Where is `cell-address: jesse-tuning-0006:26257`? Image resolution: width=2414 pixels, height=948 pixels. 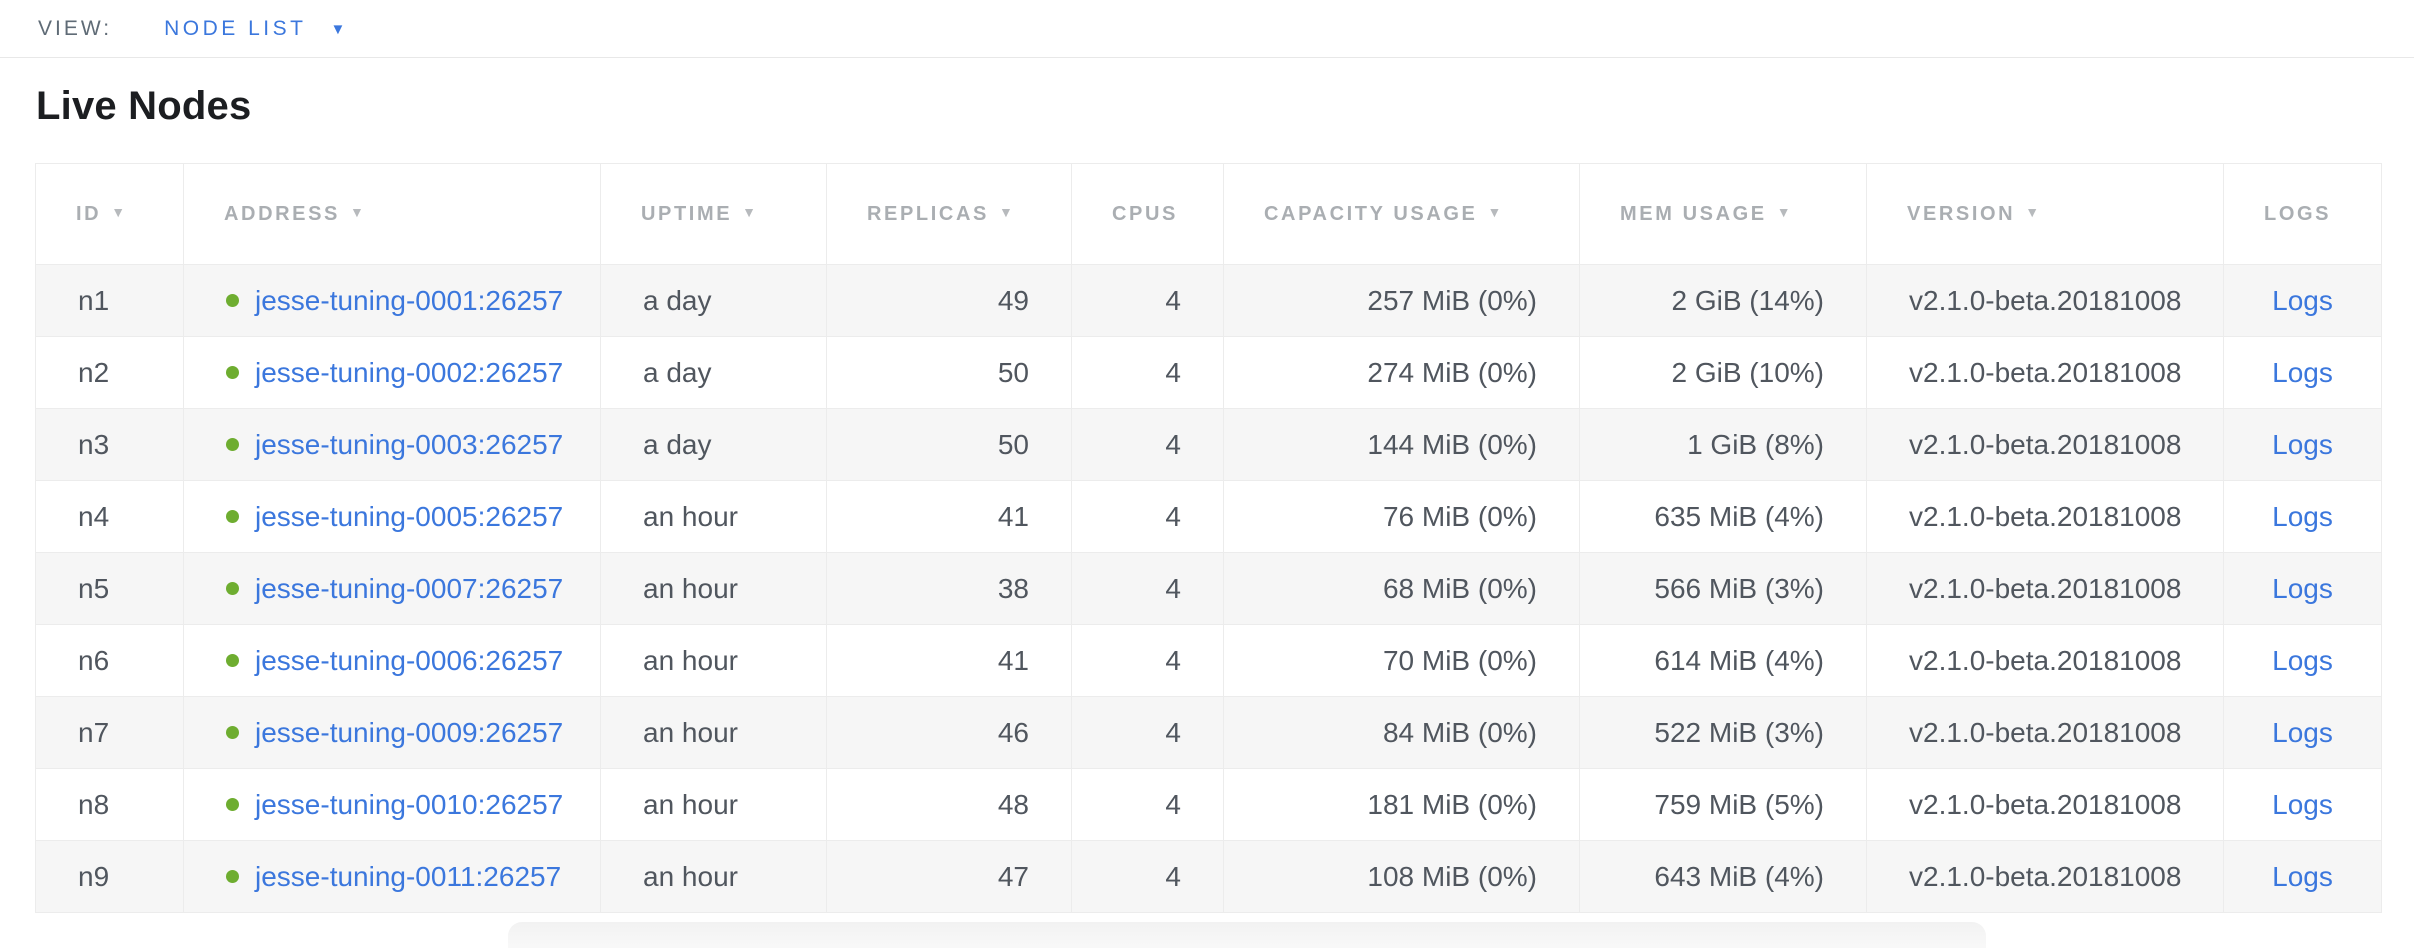 cell-address: jesse-tuning-0006:26257 is located at coordinates (392, 660).